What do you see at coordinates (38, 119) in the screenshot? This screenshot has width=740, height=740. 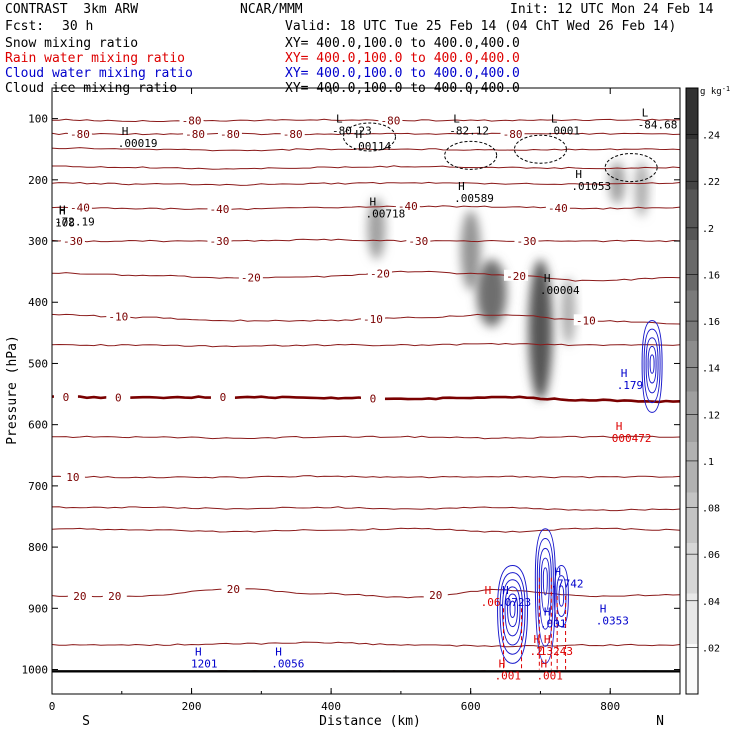 I see `y-tick-label: 100` at bounding box center [38, 119].